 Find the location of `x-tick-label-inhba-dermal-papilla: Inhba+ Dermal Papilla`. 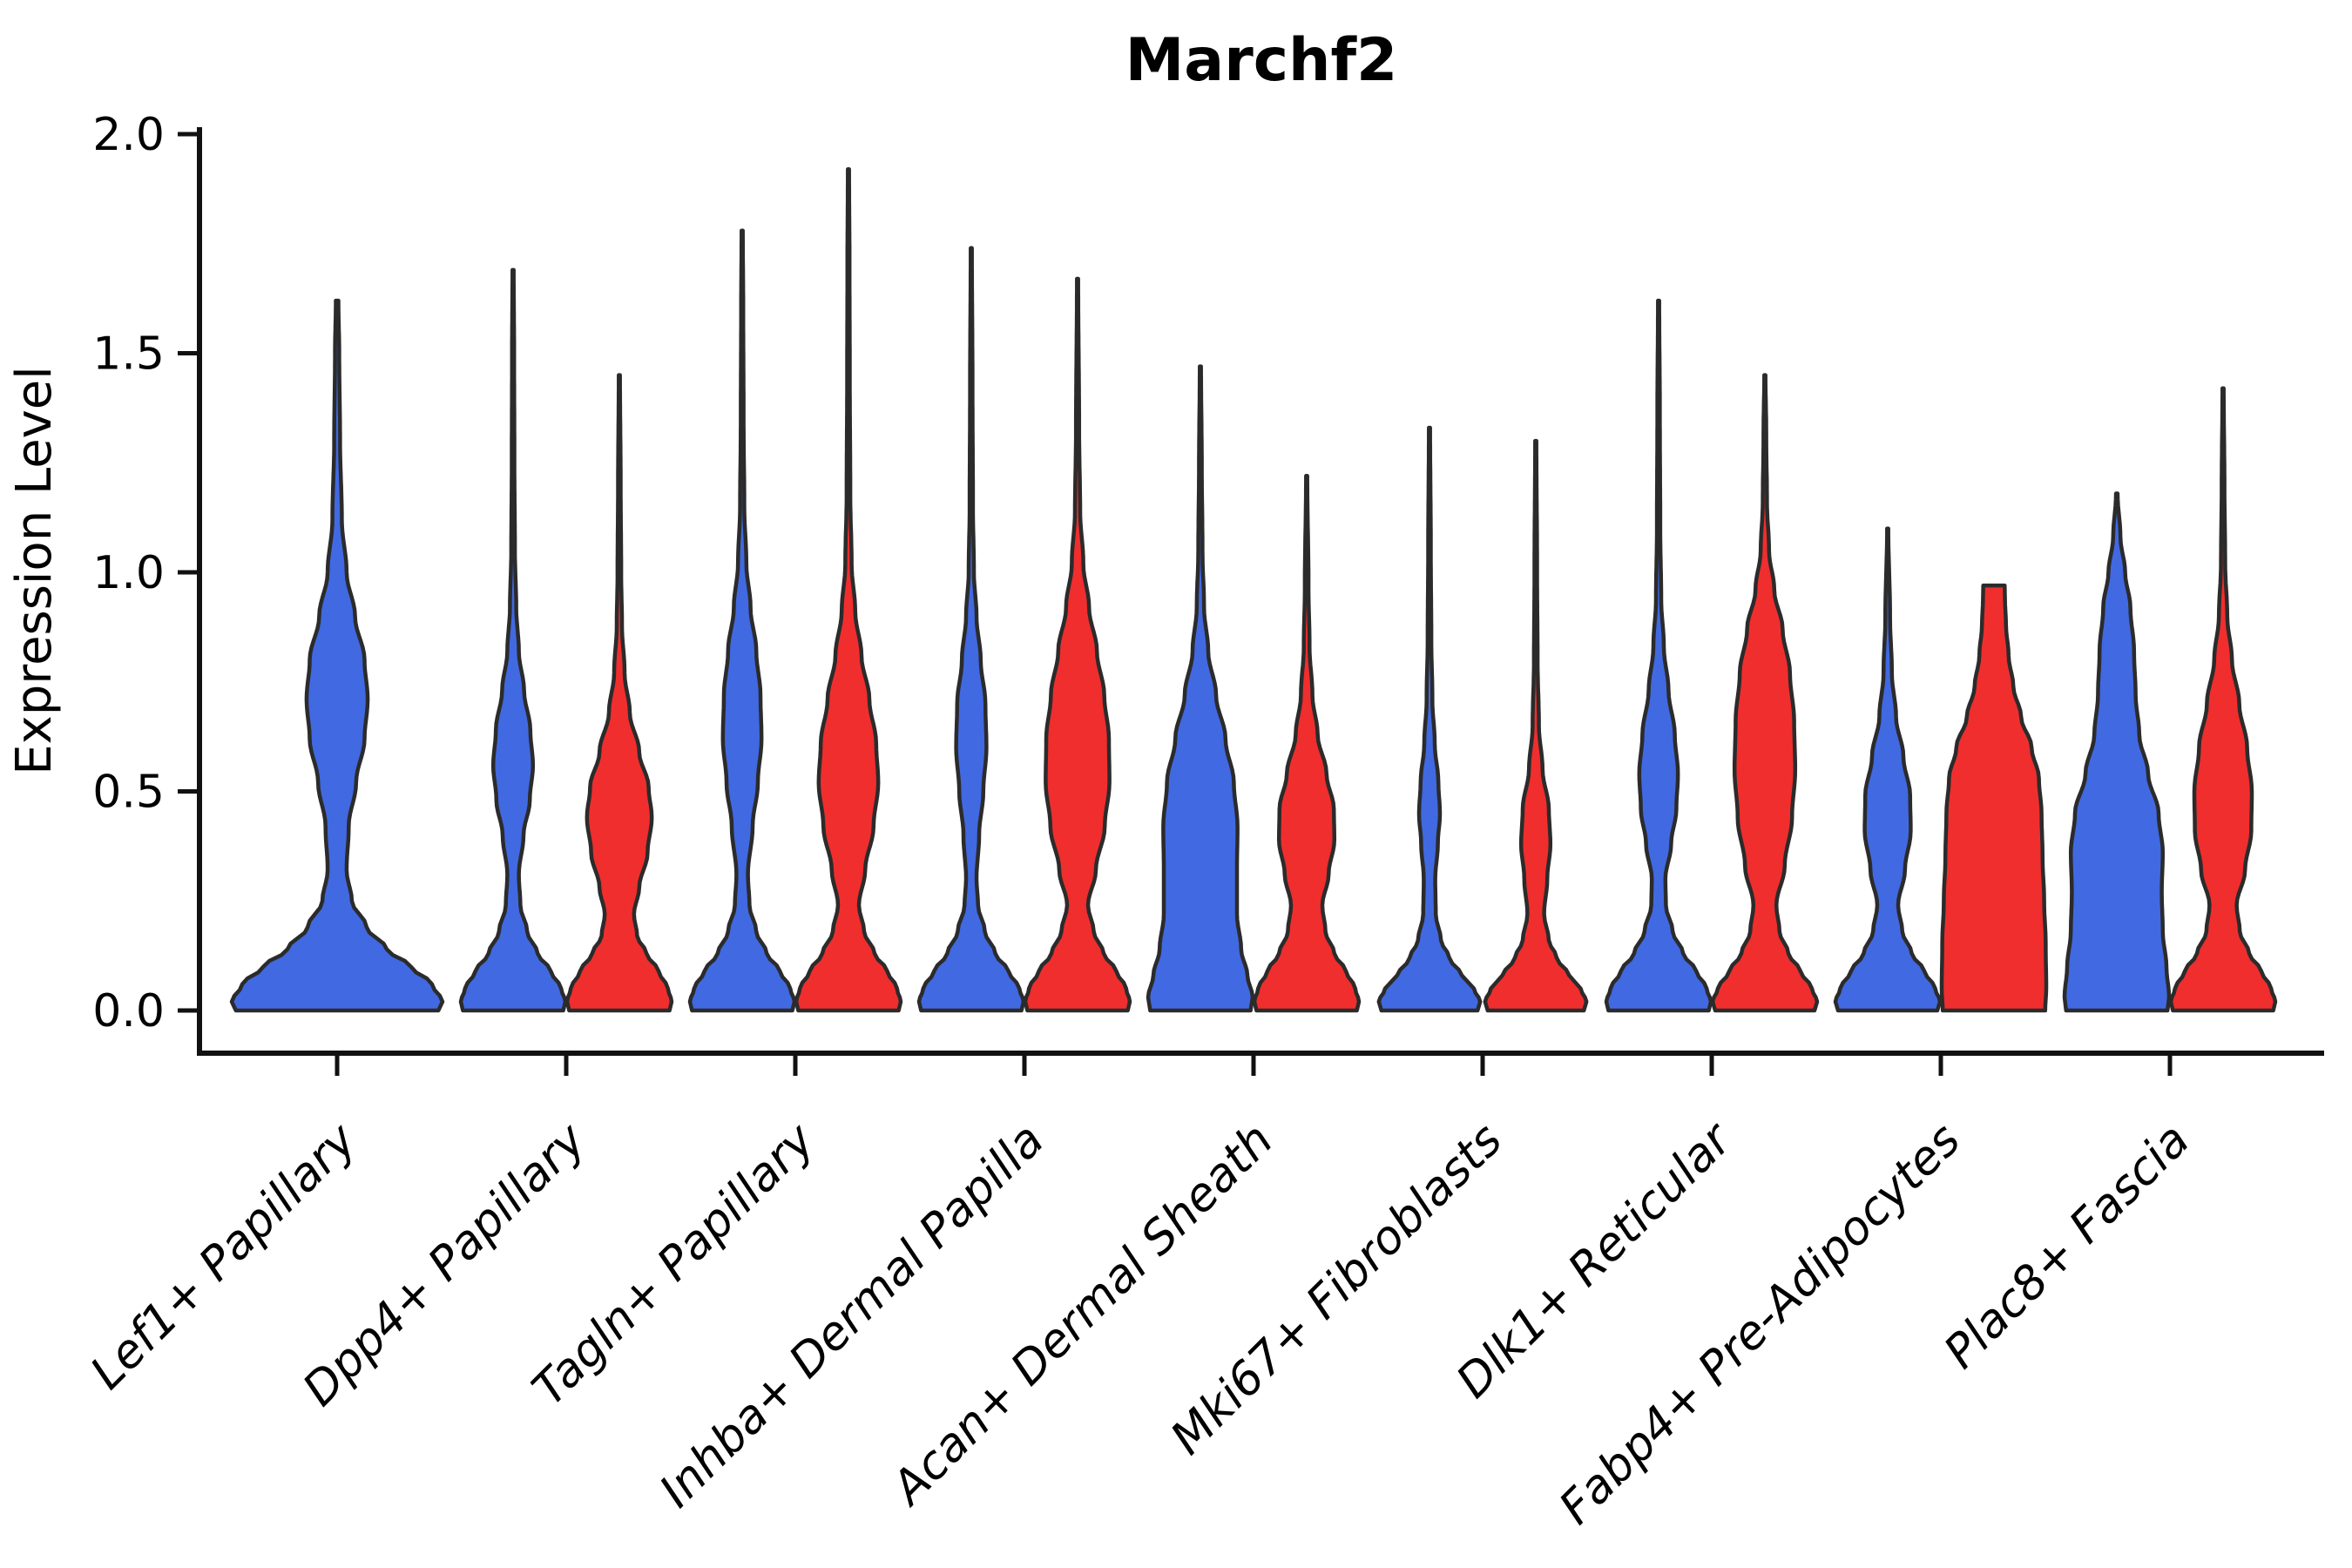

x-tick-label-inhba-dermal-papilla: Inhba+ Dermal Papilla is located at coordinates (852, 1315).